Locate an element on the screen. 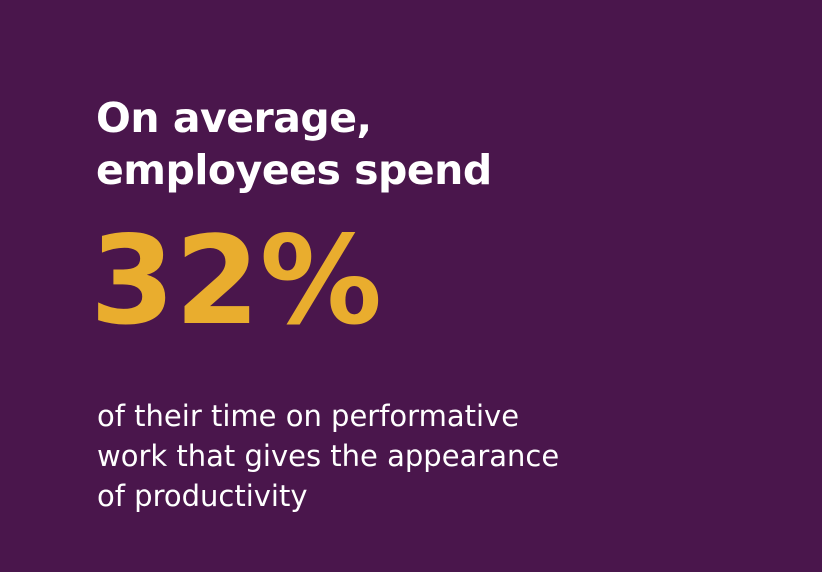 This screenshot has height=572, width=822. headline-line-1: On average, is located at coordinates (234, 118).